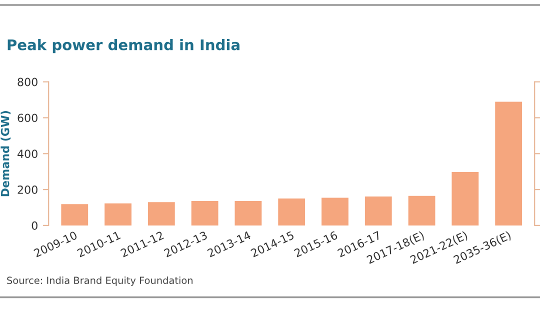 This screenshot has width=540, height=334. What do you see at coordinates (28, 154) in the screenshot?
I see `y-tick-label: 400` at bounding box center [28, 154].